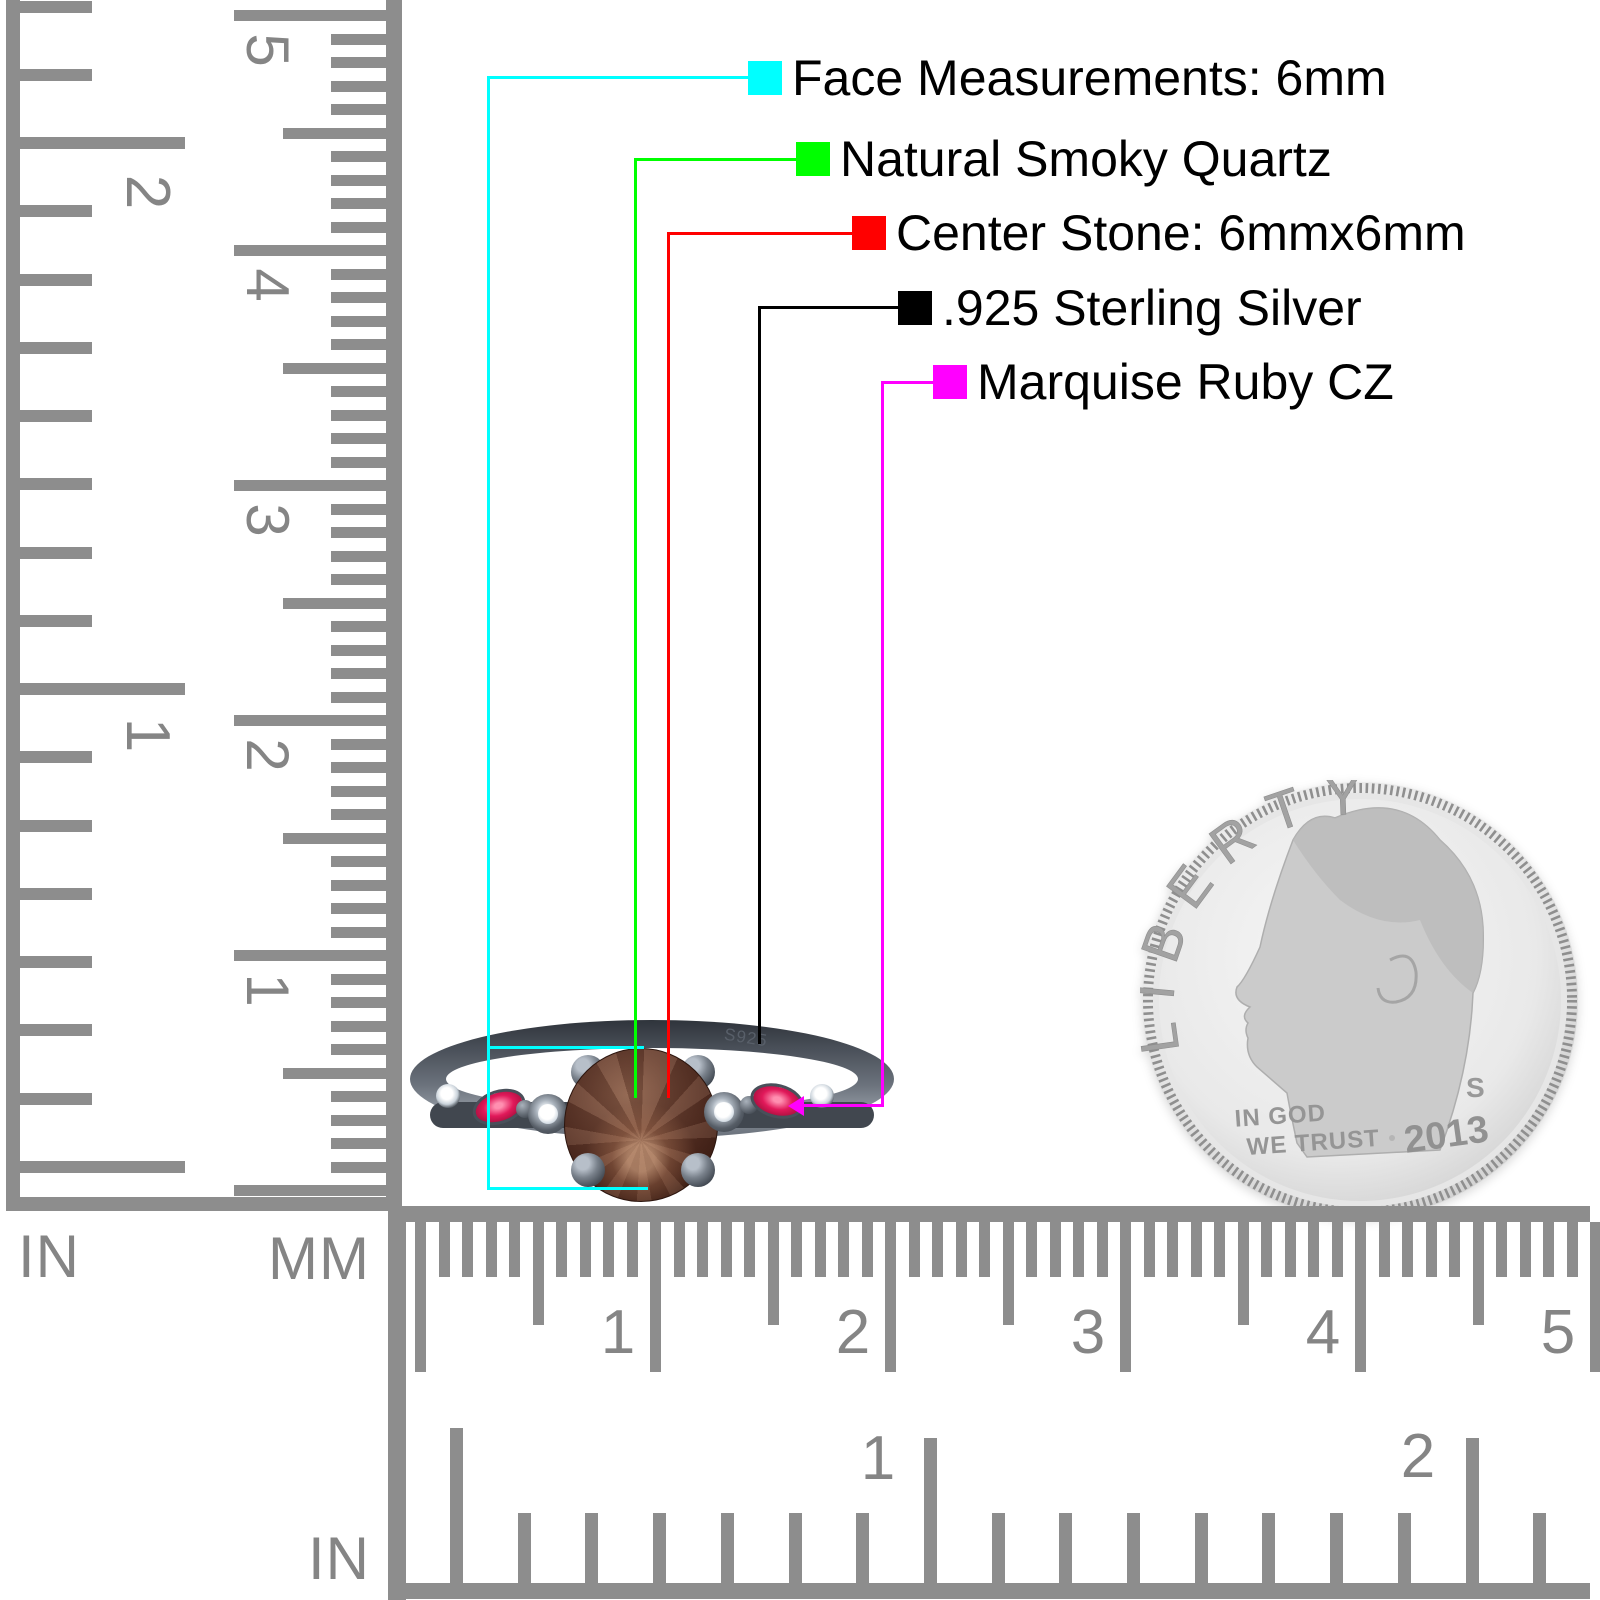 The height and width of the screenshot is (1600, 1600). I want to click on cyan-leader-h, so click(617, 77).